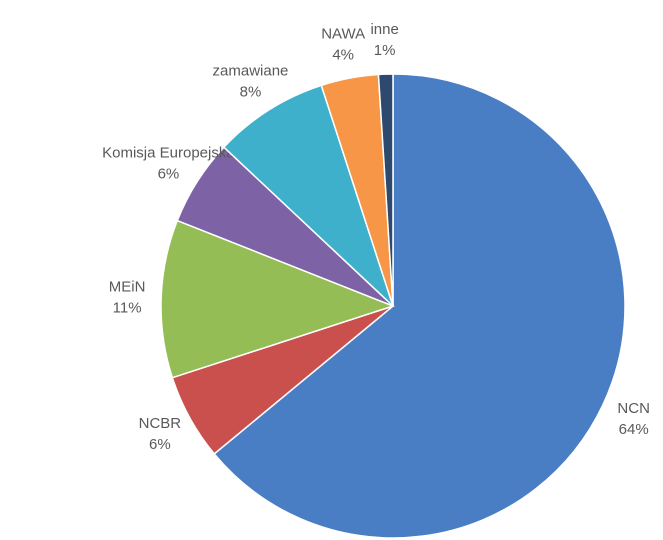  I want to click on slice-value-label: 8%, so click(251, 91).